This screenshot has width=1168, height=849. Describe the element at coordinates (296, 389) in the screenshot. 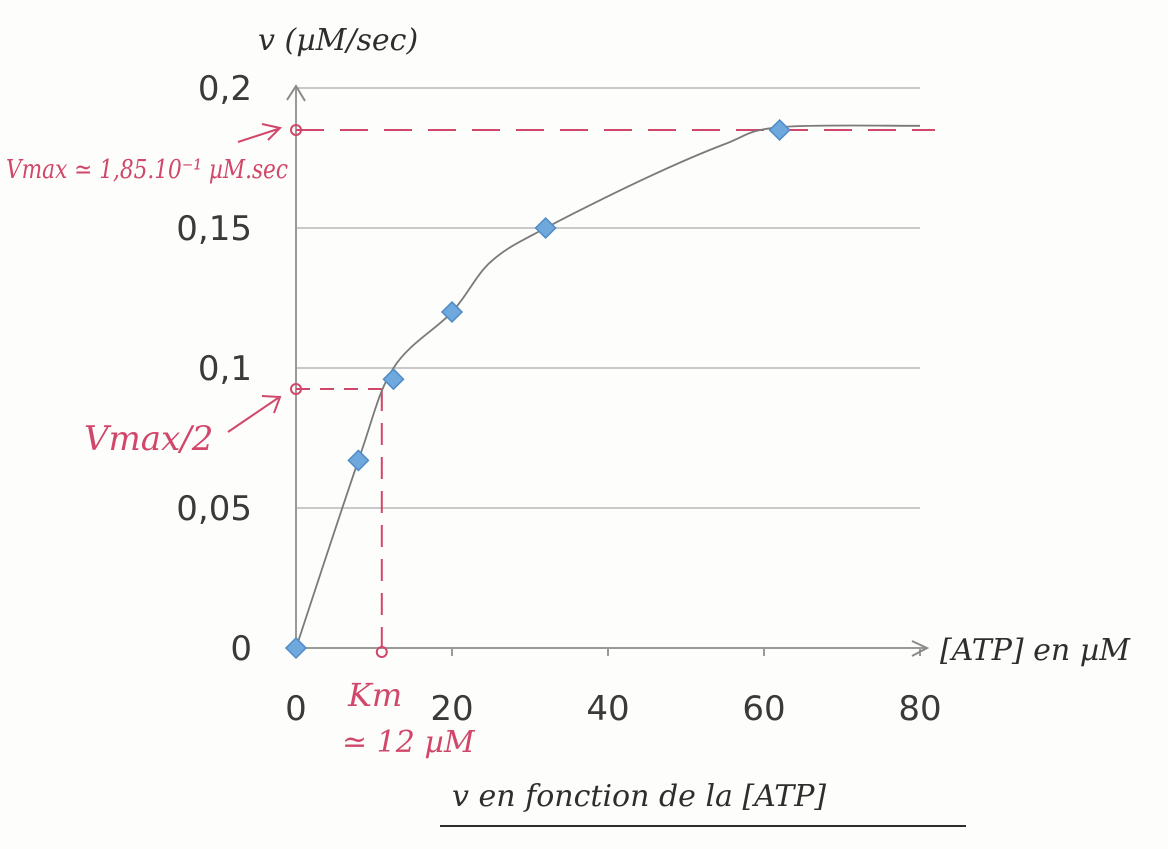

I see `vmax-half-marker` at that location.